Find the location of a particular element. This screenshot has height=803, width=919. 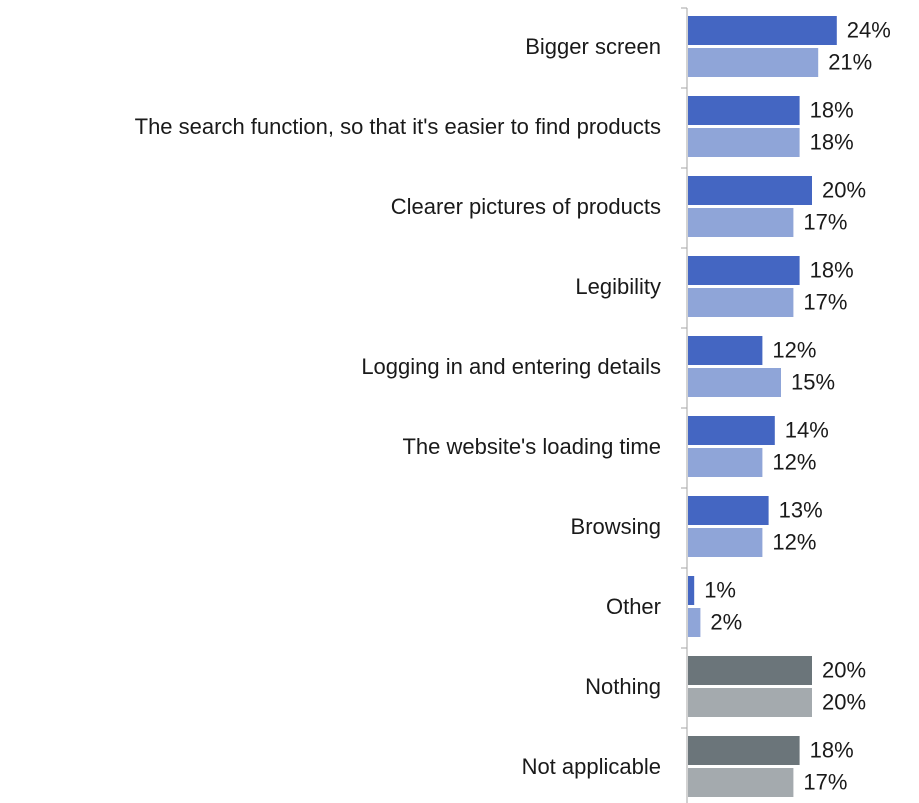

data-label: 21% is located at coordinates (850, 61).